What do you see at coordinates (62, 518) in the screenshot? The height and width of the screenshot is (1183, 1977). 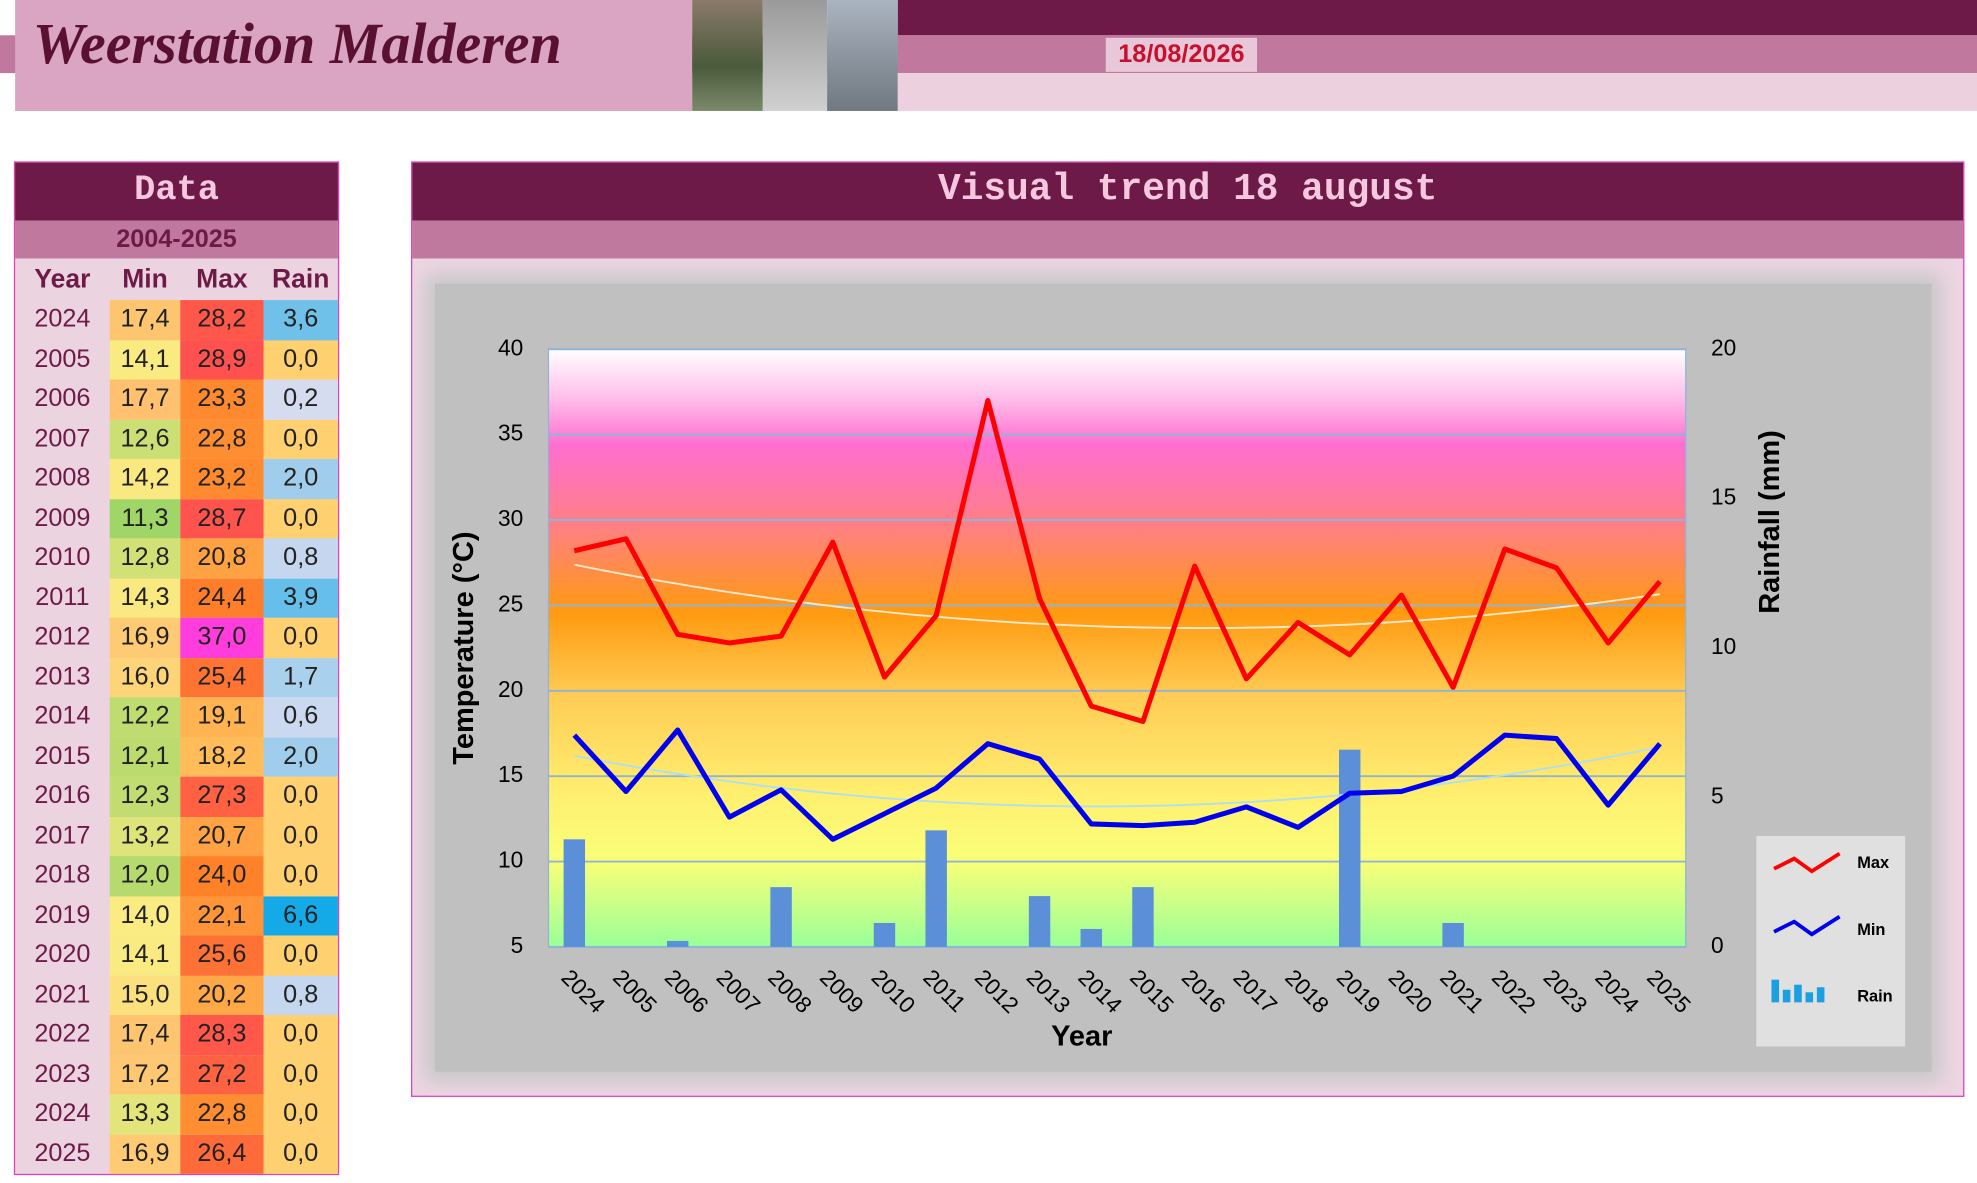 I see `year-cell: 2009` at bounding box center [62, 518].